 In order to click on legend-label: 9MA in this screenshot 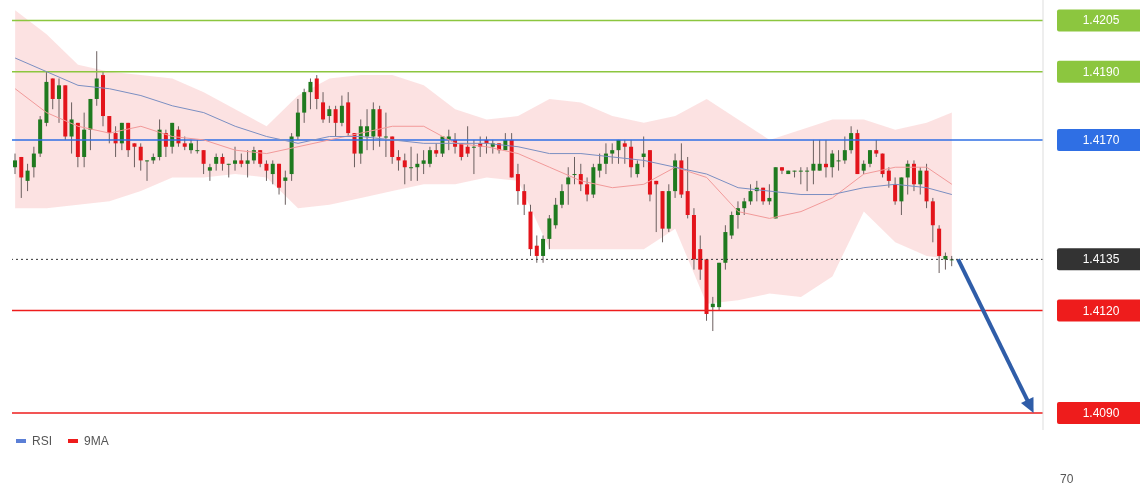, I will do `click(96, 441)`.